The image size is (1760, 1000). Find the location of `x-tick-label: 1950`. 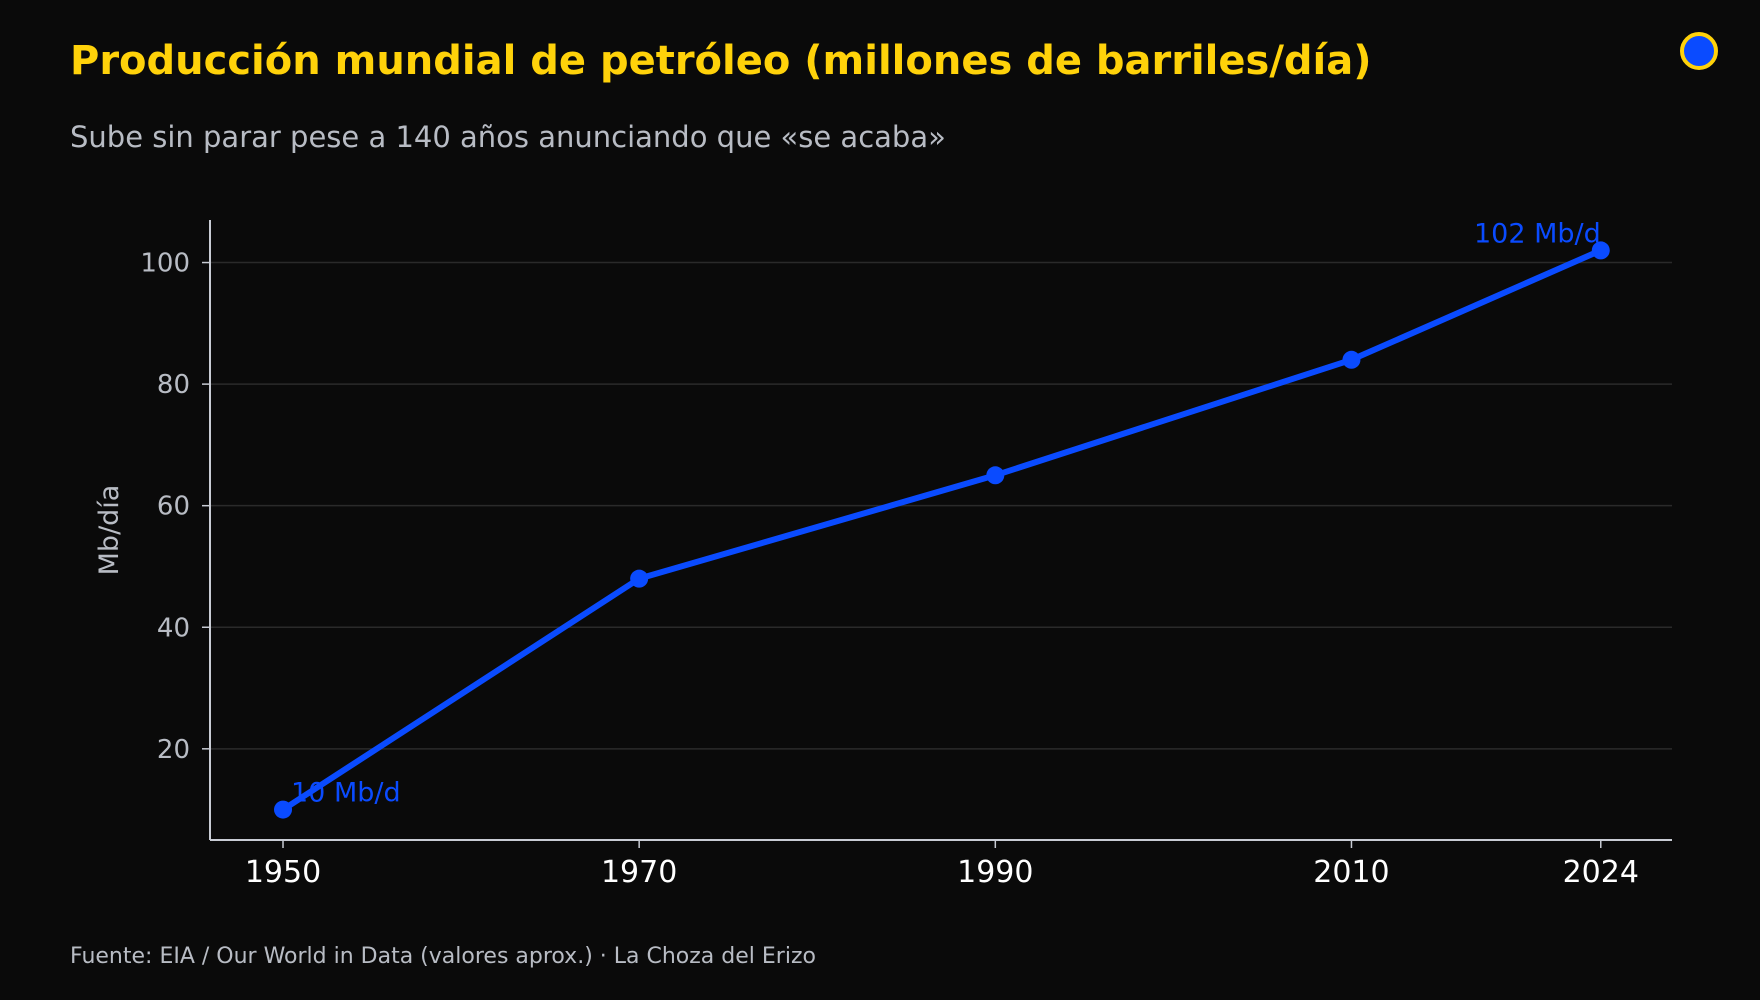

x-tick-label: 1950 is located at coordinates (283, 872).